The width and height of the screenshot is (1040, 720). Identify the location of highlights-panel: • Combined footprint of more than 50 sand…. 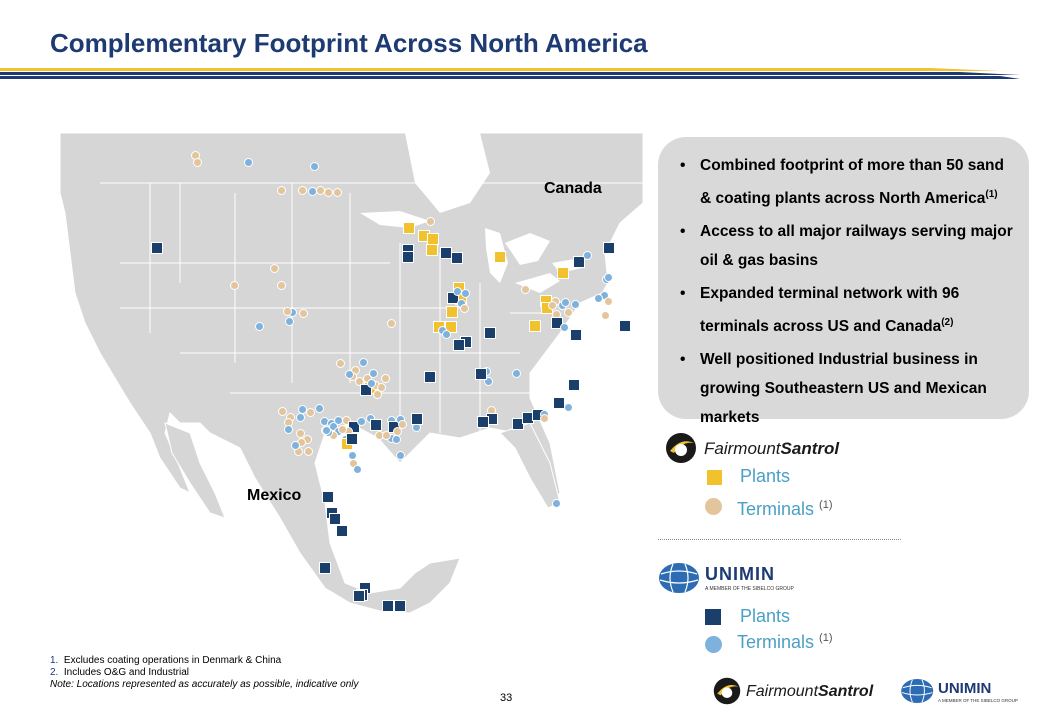
(843, 281).